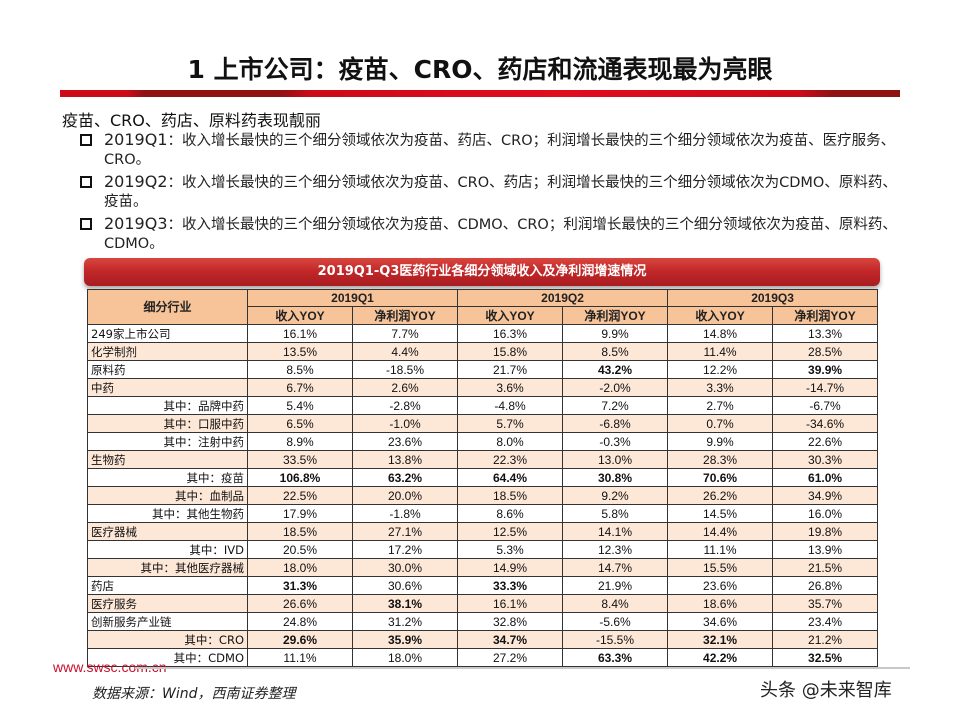 This screenshot has width=960, height=720. I want to click on value-cell: 20.5%, so click(300, 549).